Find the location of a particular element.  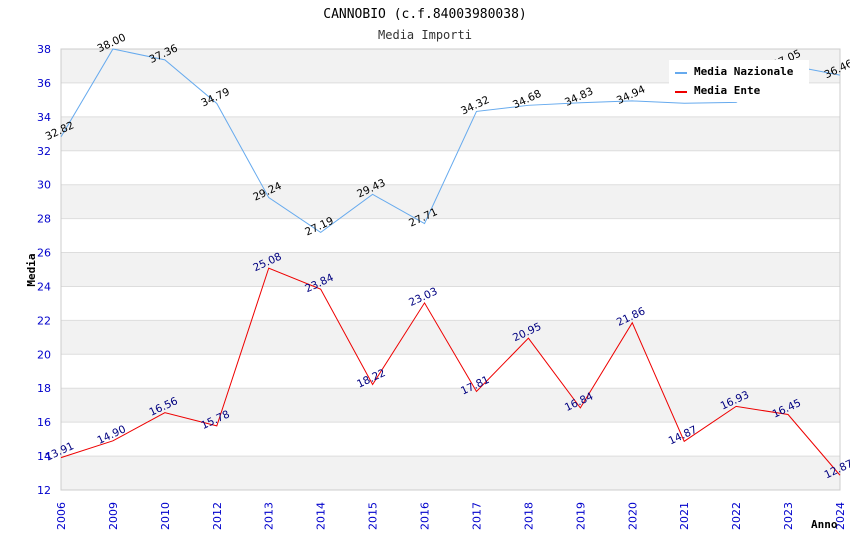

y-tick-label: 34 is located at coordinates (44, 117).